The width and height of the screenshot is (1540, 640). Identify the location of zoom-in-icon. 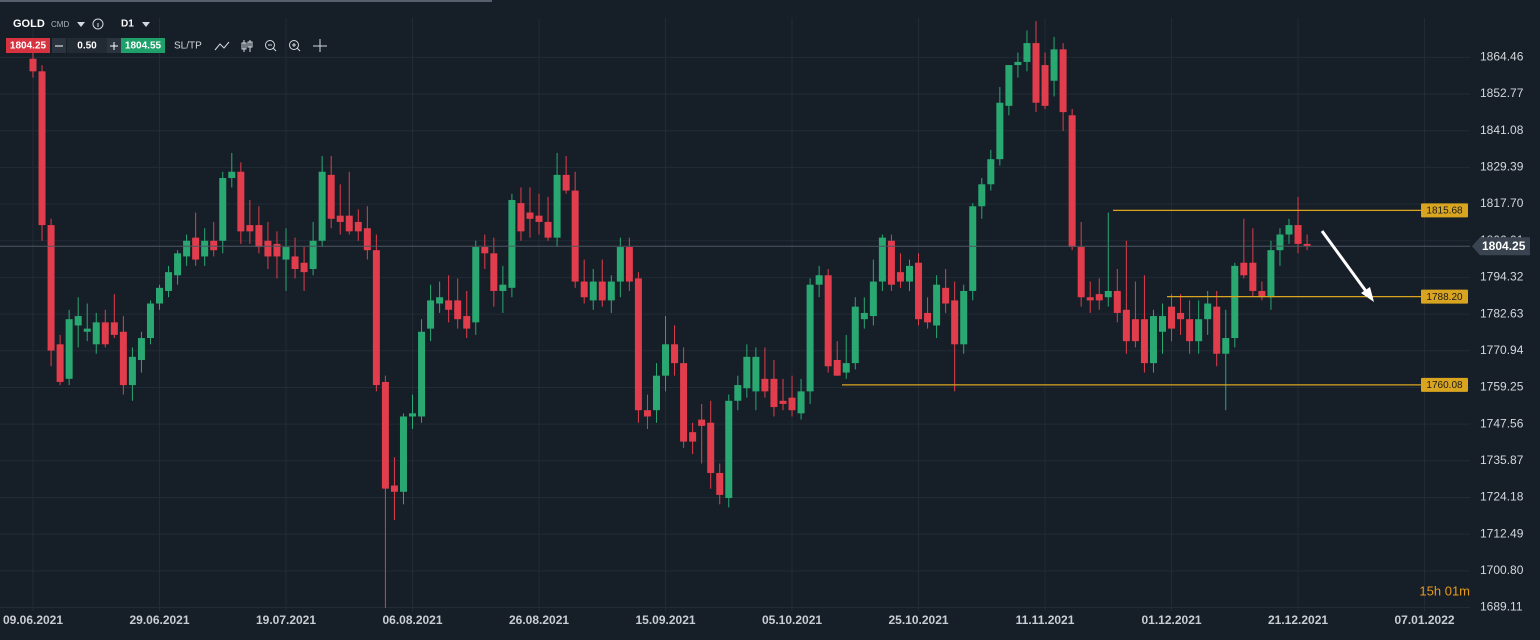
(295, 46).